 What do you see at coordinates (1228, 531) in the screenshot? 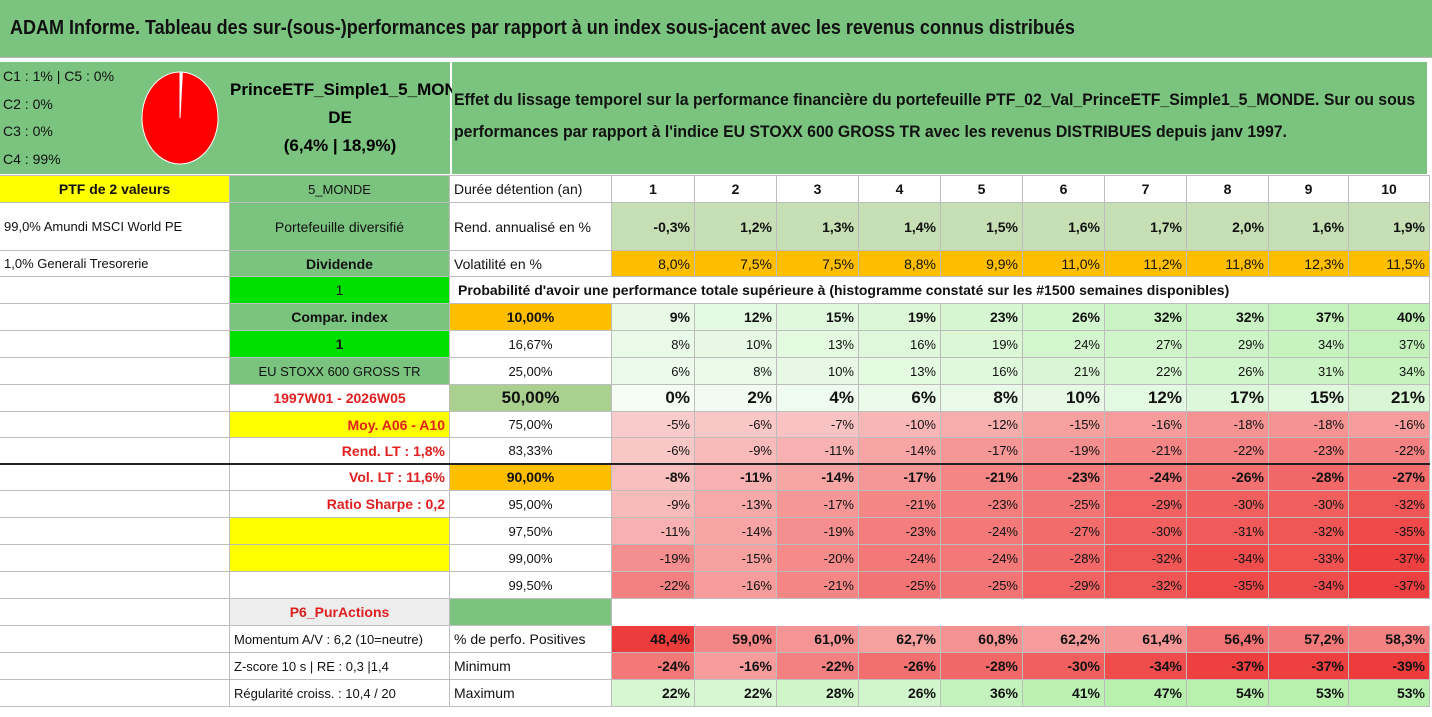
I see `quantile-value: -31%` at bounding box center [1228, 531].